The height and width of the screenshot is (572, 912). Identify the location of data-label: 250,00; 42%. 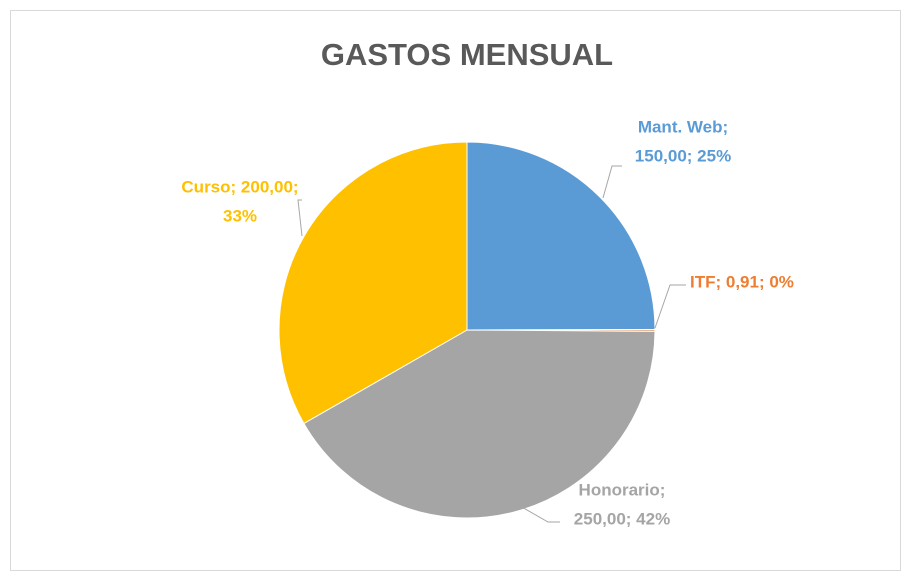
(622, 518).